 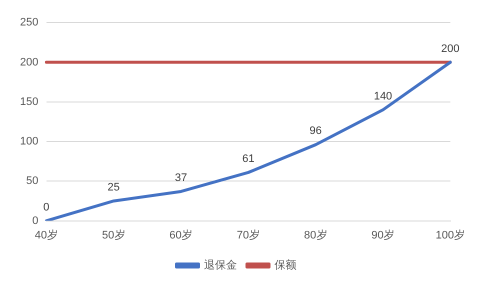 I want to click on y-tick-label: 150, so click(x=29, y=102).